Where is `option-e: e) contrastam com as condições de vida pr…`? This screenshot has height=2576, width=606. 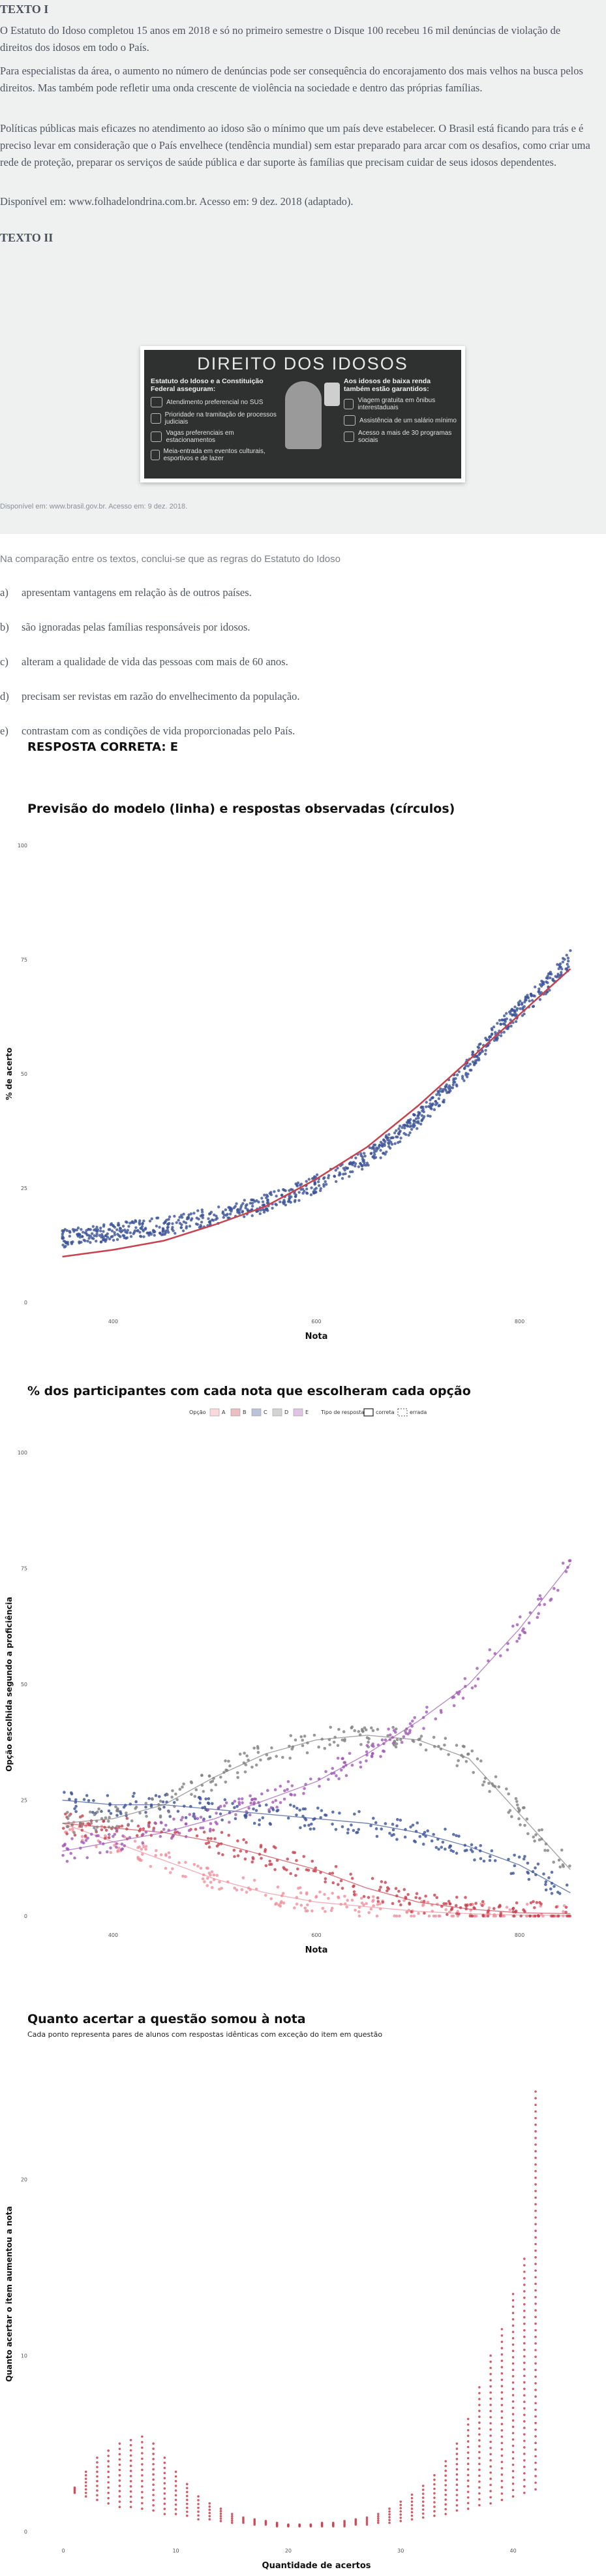
option-e: e) contrastam com as condições de vida pr… is located at coordinates (147, 731).